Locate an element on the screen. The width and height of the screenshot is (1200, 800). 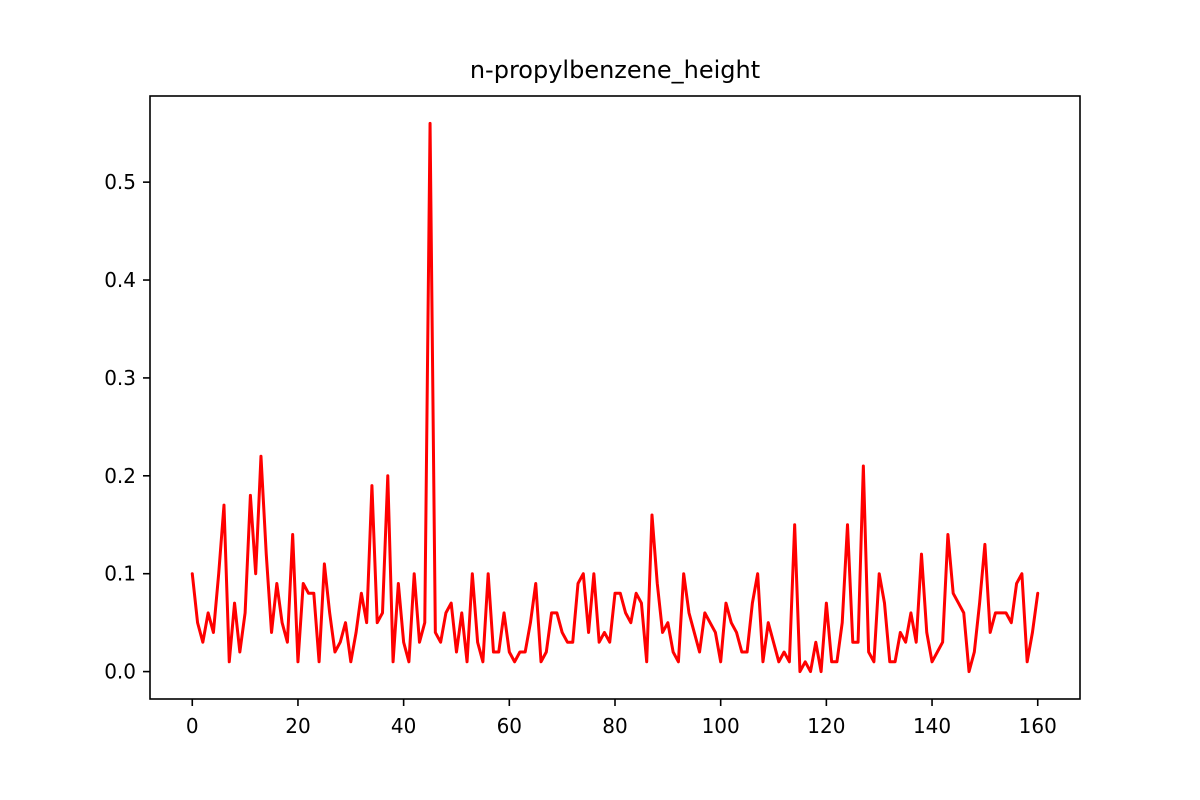
x-tick-label: 160 is located at coordinates (1038, 726).